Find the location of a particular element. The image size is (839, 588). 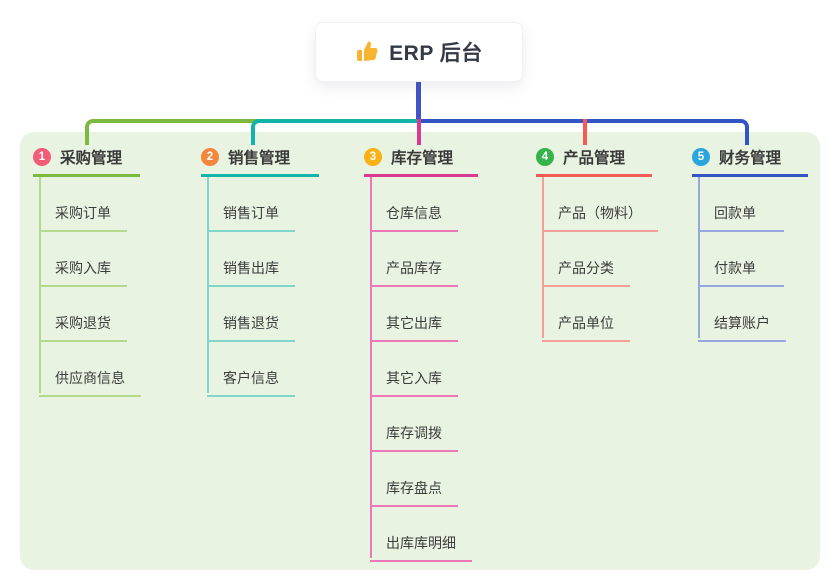

branch-label: 销售管理 is located at coordinates (259, 158).